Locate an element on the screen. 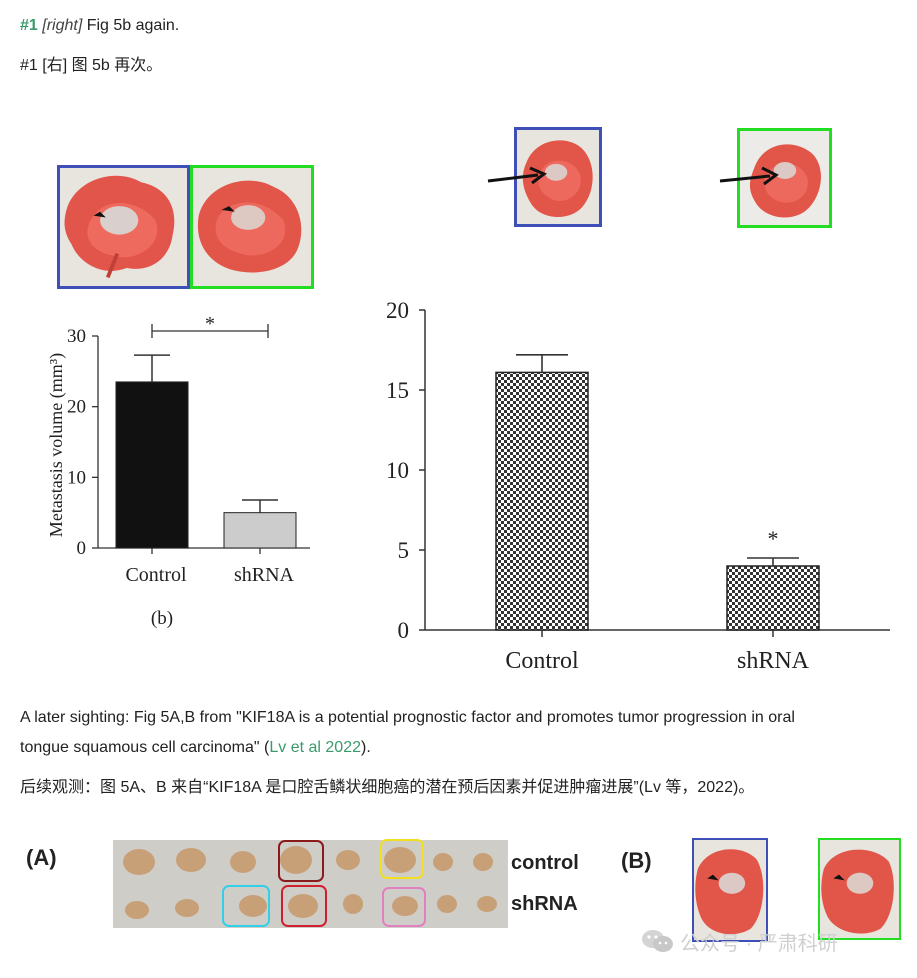 This screenshot has height=978, width=917. right-y-tick-label: 0 is located at coordinates (404, 630).